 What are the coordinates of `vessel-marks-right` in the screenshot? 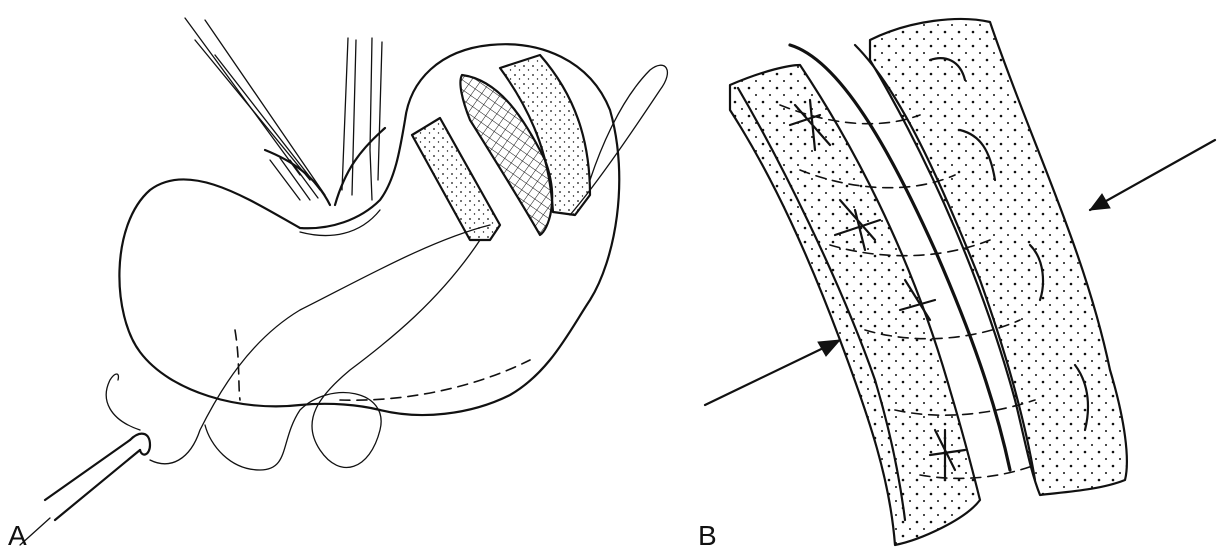 It's located at (1009, 244).